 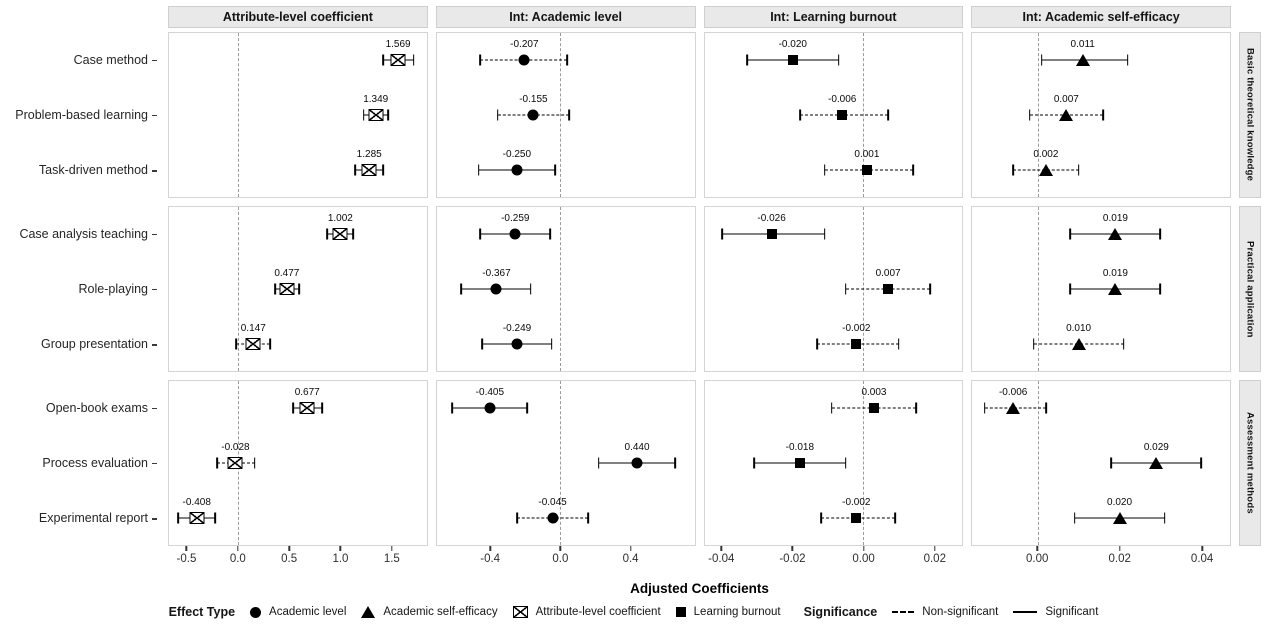 What do you see at coordinates (235, 463) in the screenshot?
I see `point-marker-crossed-square` at bounding box center [235, 463].